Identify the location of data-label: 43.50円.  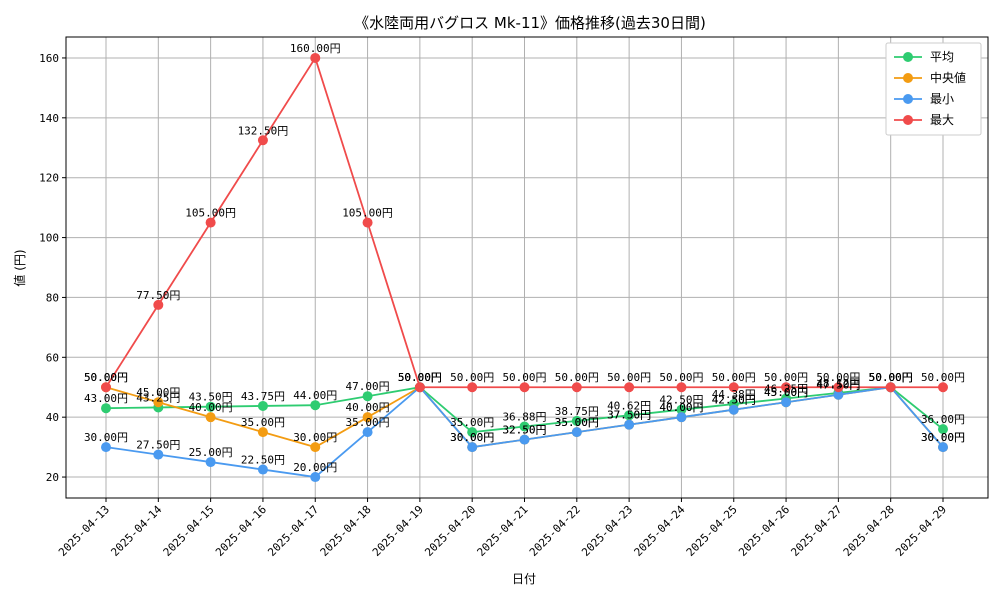
(211, 397).